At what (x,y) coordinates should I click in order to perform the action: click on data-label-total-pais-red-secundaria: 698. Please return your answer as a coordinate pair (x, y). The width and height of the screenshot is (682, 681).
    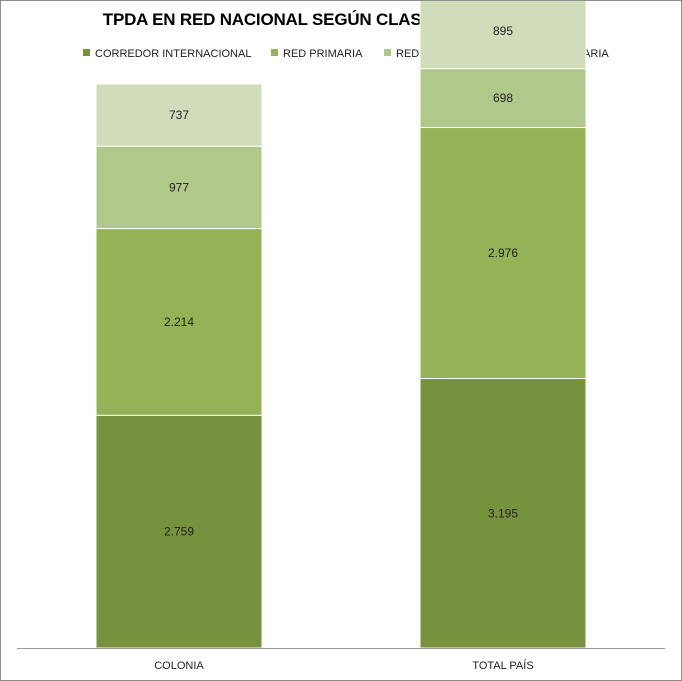
    Looking at the image, I should click on (503, 98).